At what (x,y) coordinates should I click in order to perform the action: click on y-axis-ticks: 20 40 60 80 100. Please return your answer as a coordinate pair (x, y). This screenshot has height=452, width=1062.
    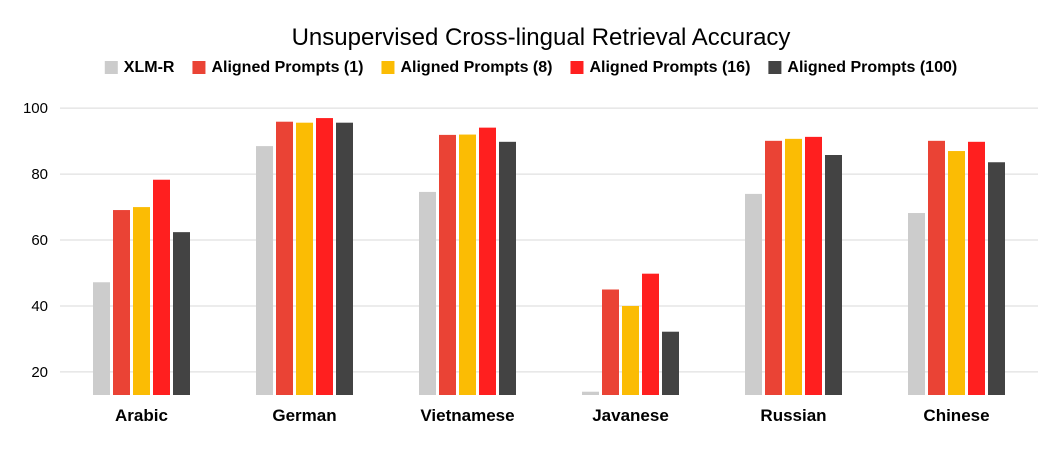
    Looking at the image, I should click on (35, 240).